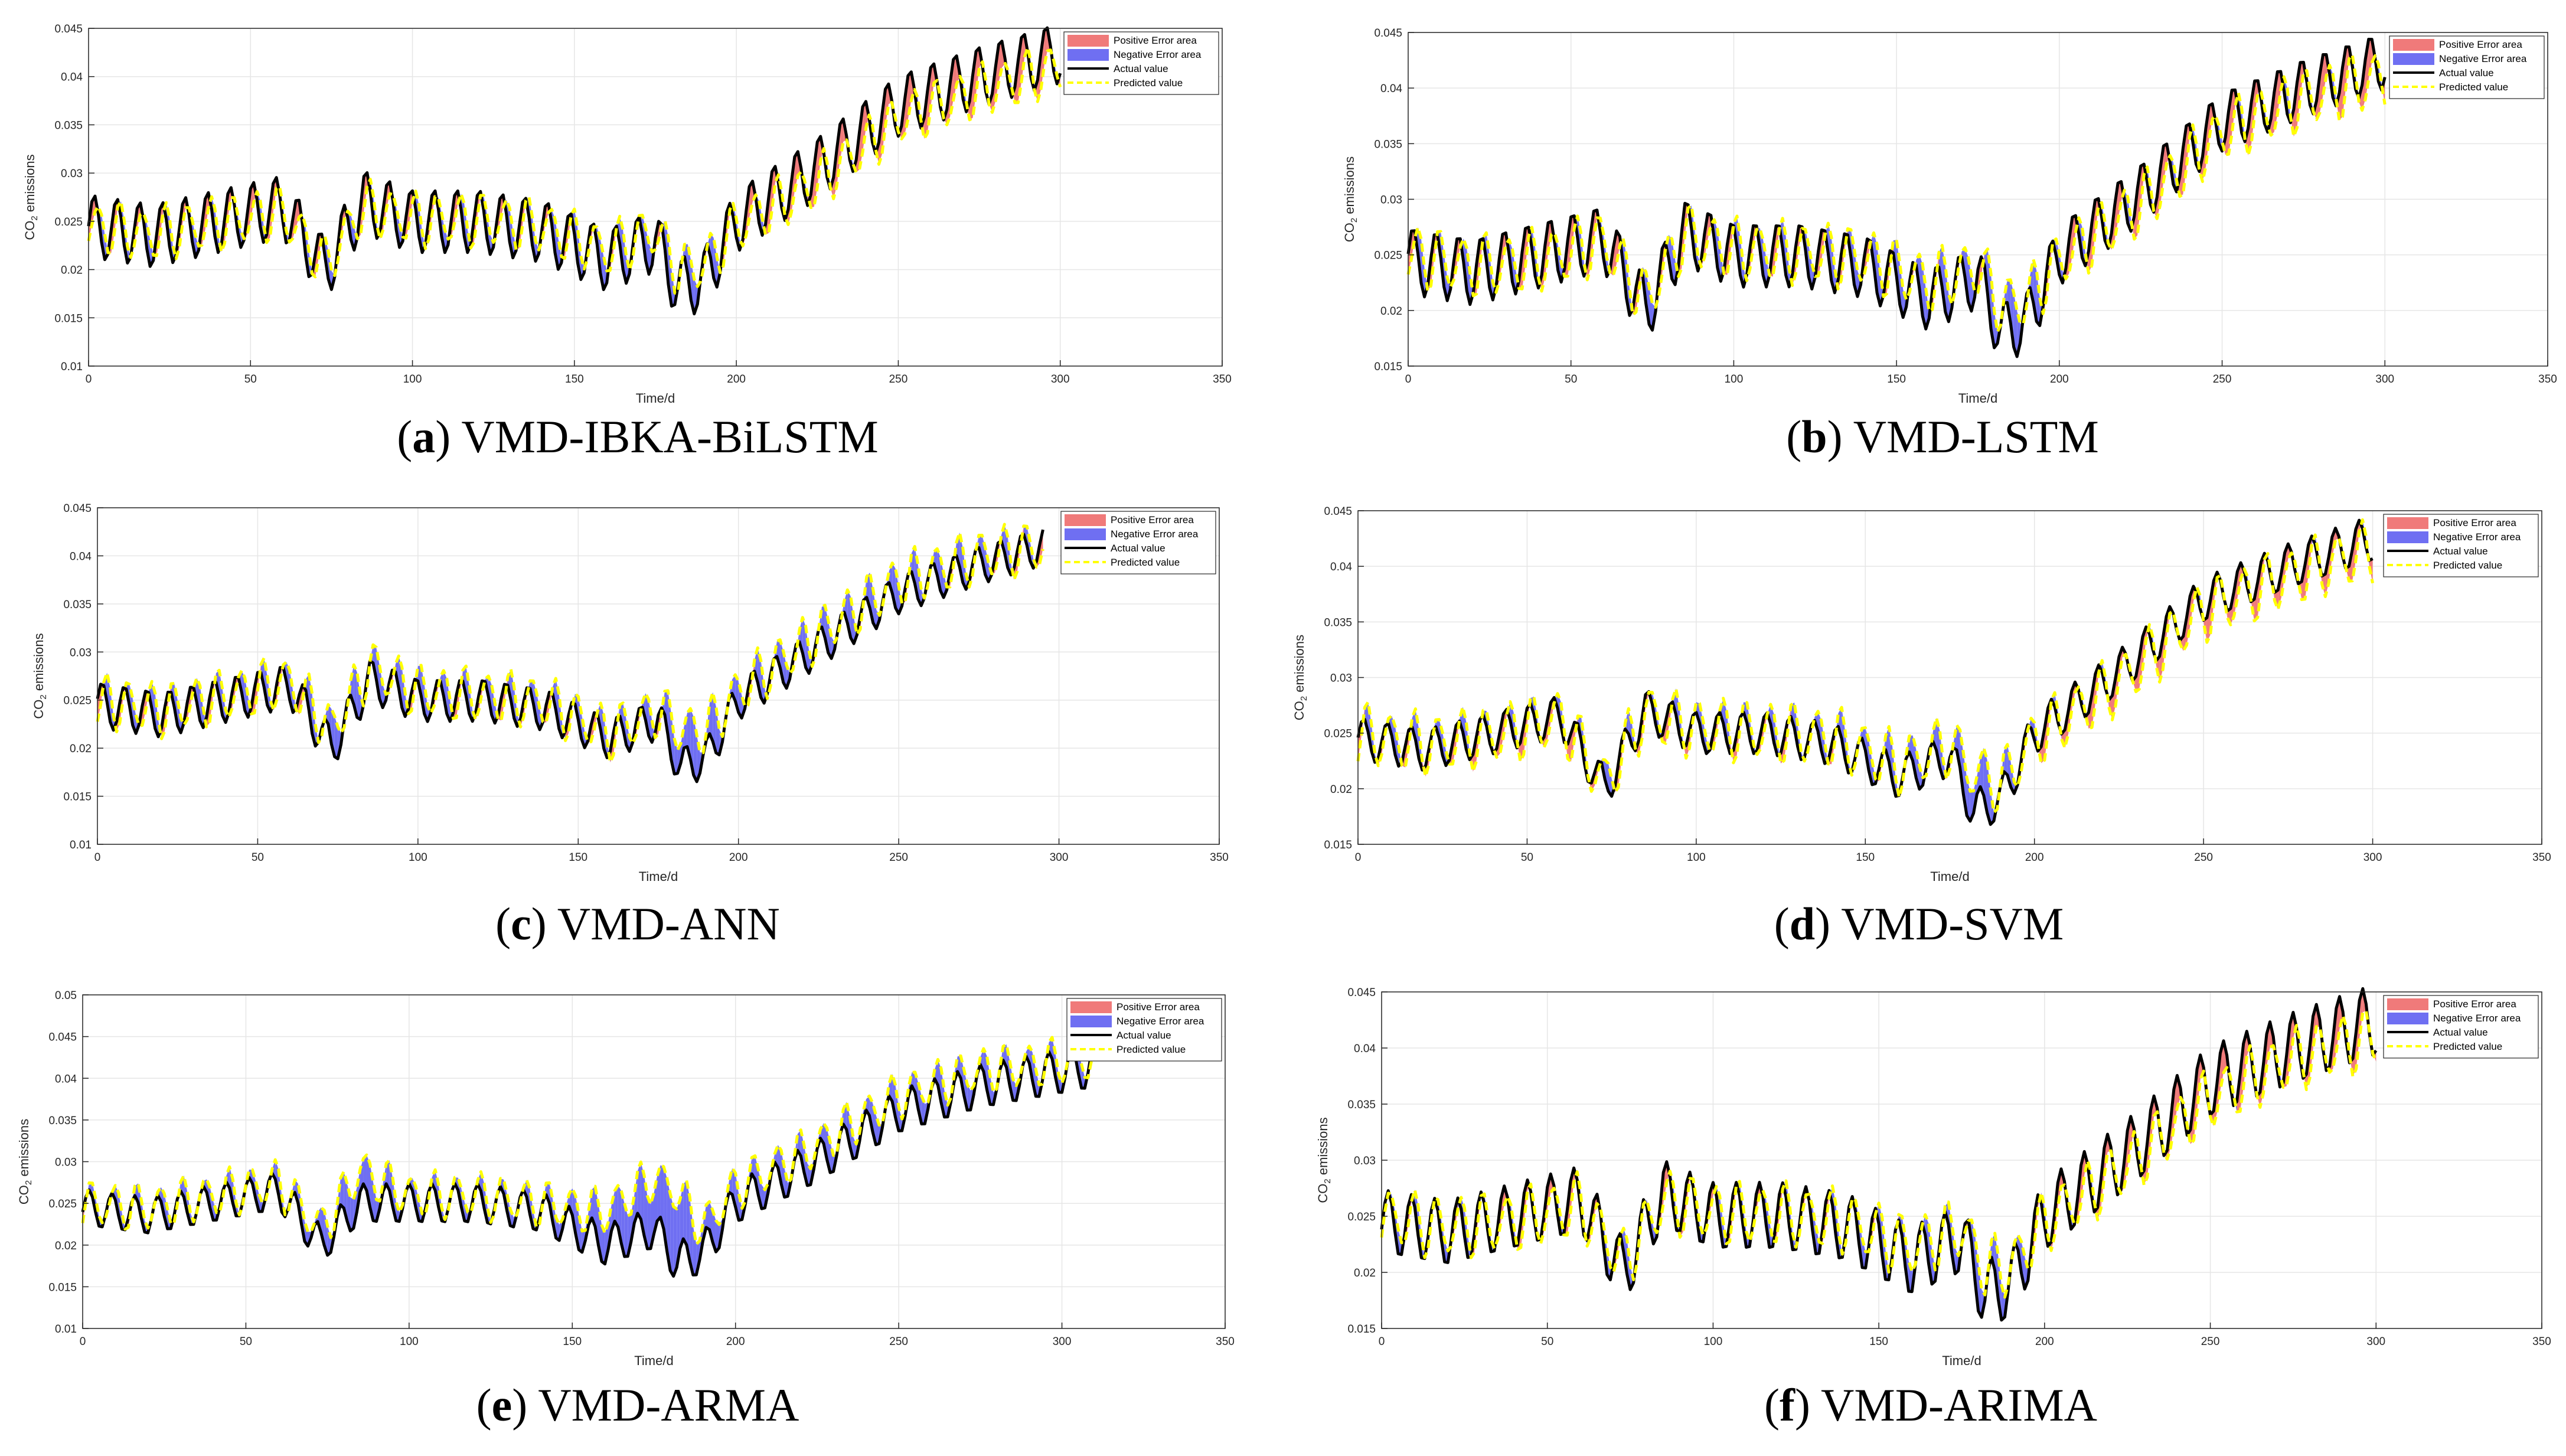 This screenshot has height=1456, width=2566. Describe the element at coordinates (97, 857) in the screenshot. I see `x-tick-label: 0` at that location.